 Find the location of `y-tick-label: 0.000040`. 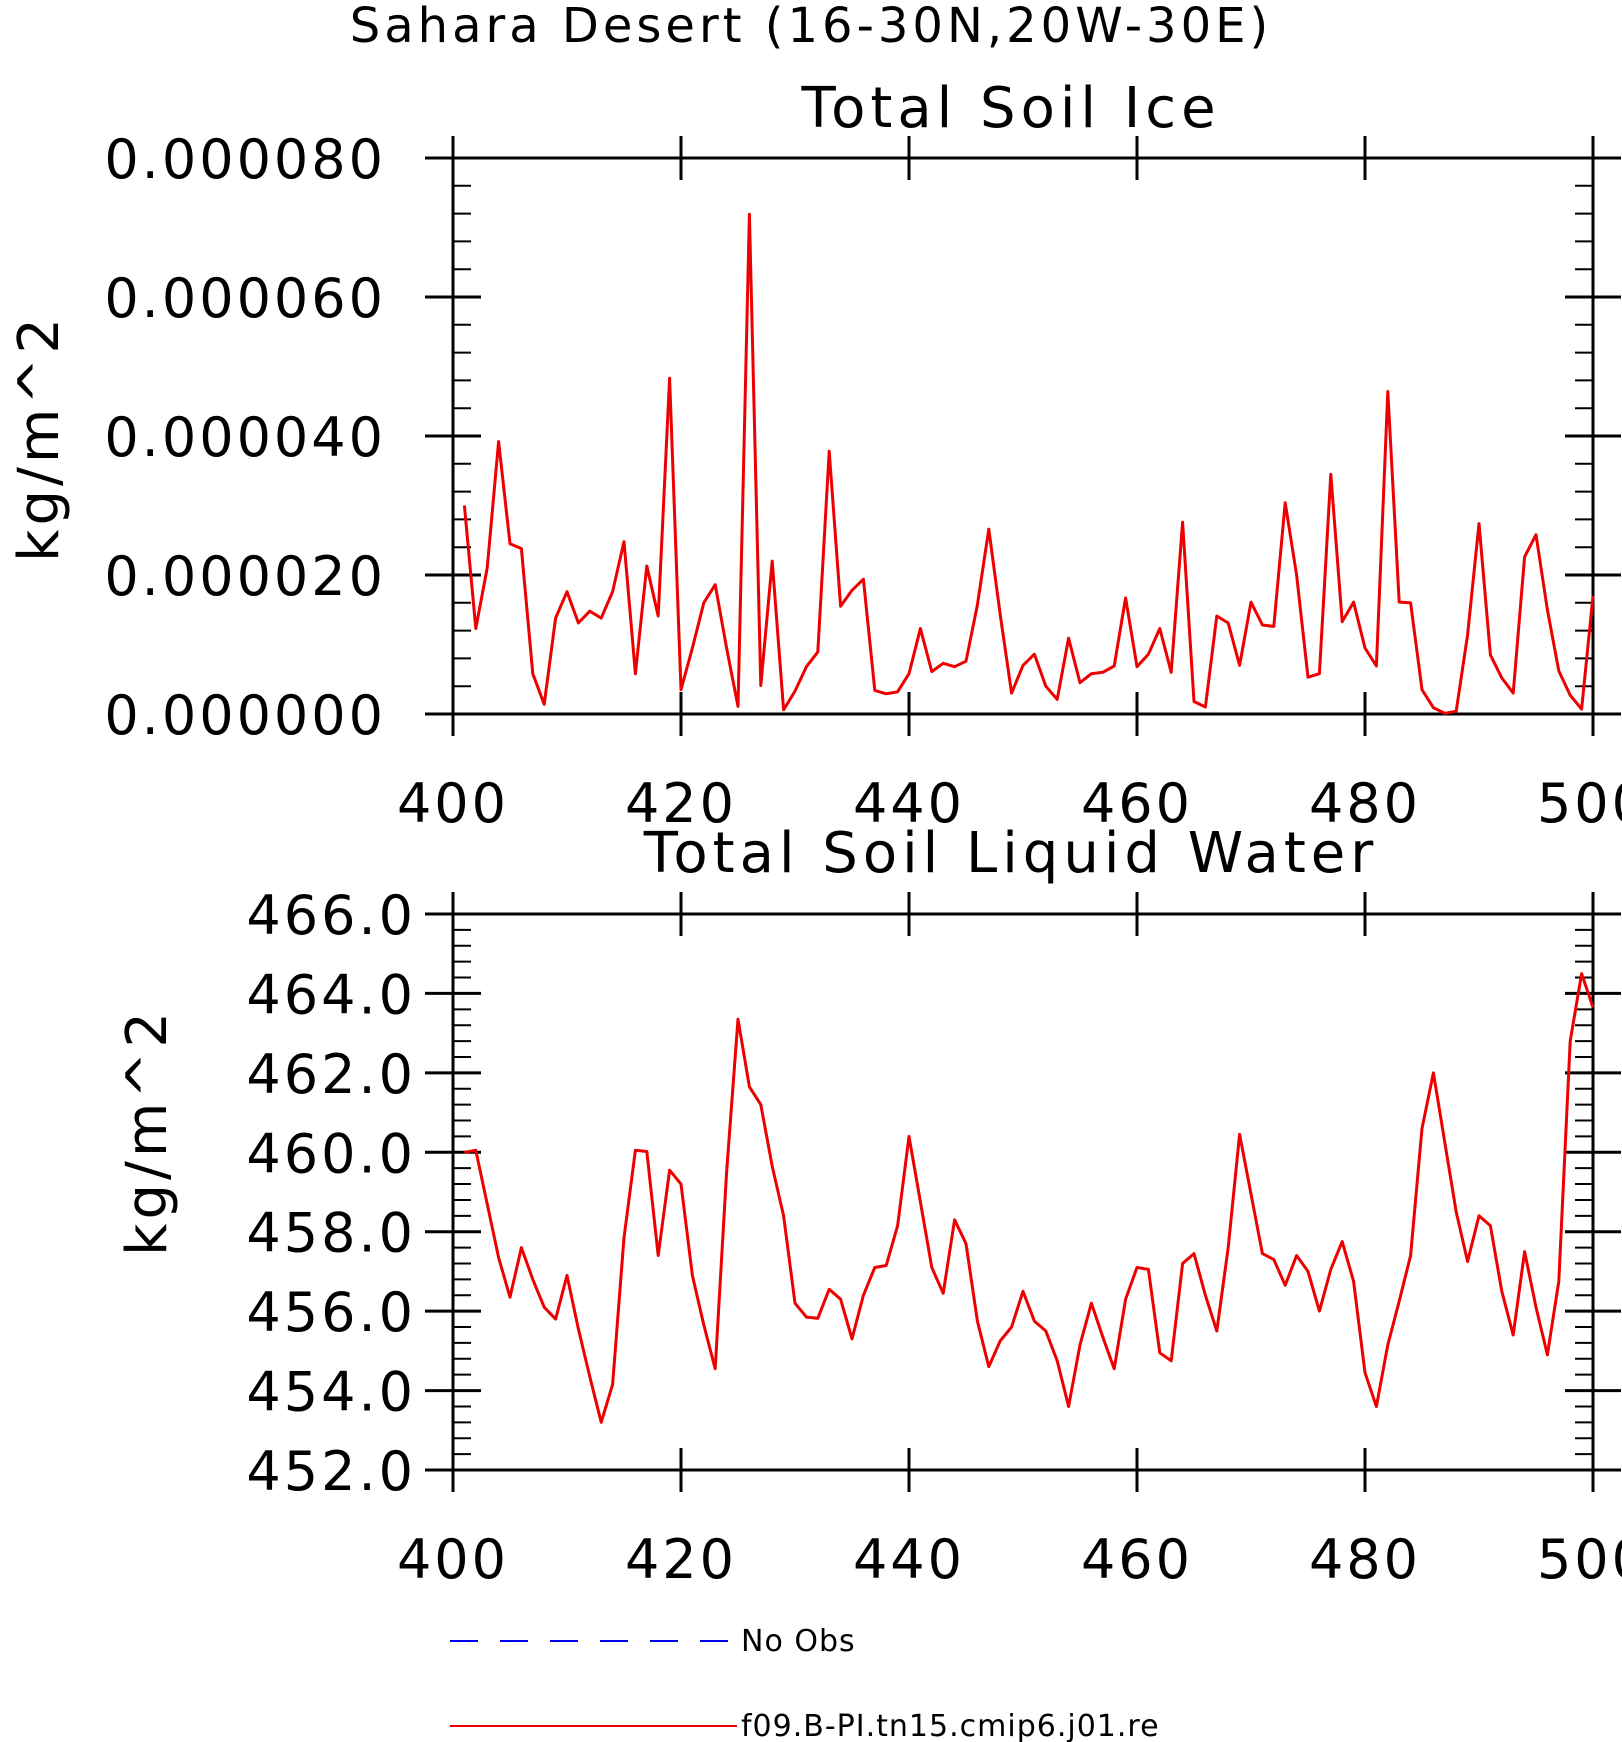

y-tick-label: 0.000040 is located at coordinates (245, 437).